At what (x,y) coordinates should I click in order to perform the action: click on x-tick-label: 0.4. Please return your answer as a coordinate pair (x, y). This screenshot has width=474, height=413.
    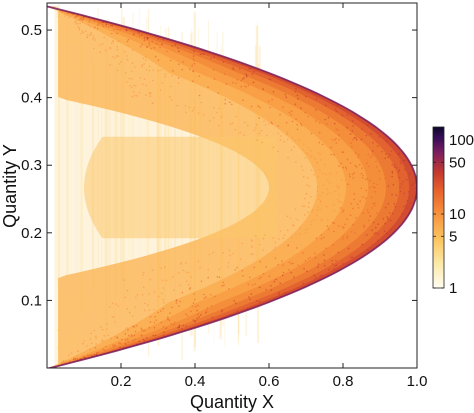
    Looking at the image, I should click on (195, 381).